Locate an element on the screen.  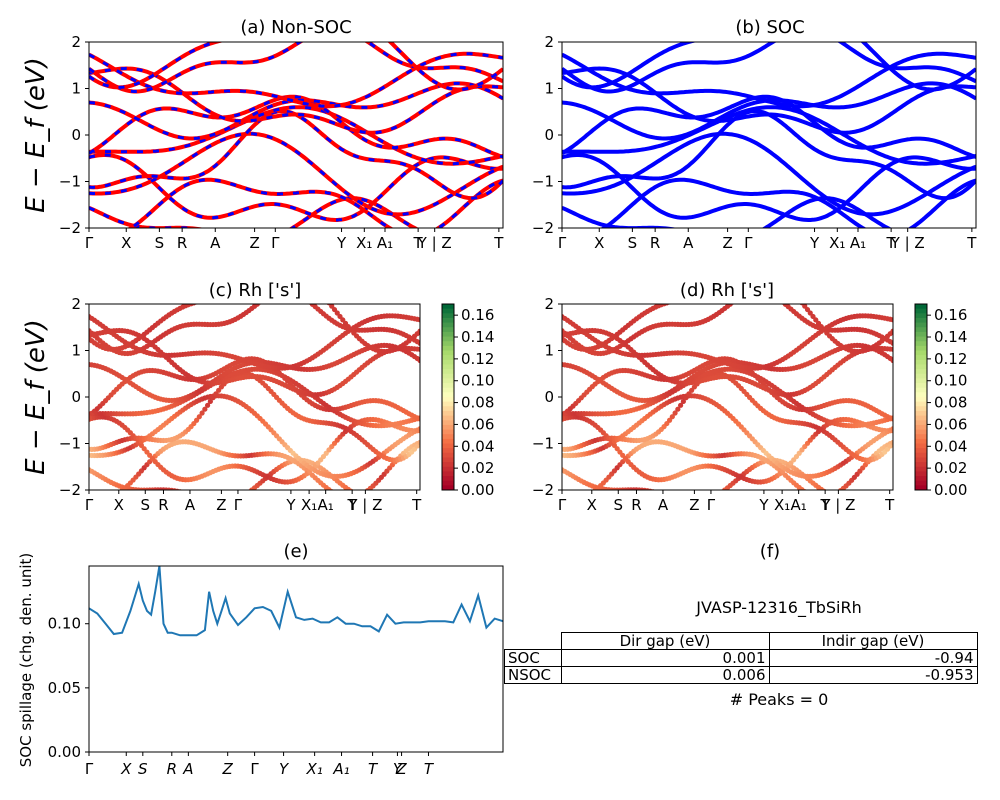
colorbar-tick-label: 0.00 is located at coordinates (950, 490).